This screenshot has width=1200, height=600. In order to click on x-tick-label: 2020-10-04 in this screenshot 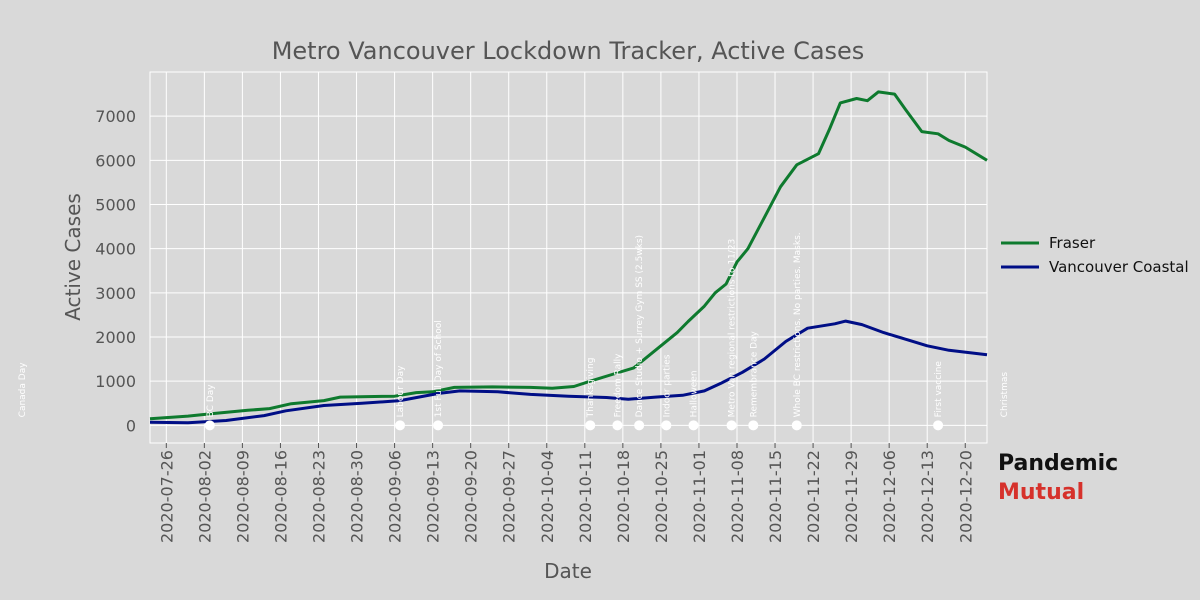, I will do `click(547, 496)`.